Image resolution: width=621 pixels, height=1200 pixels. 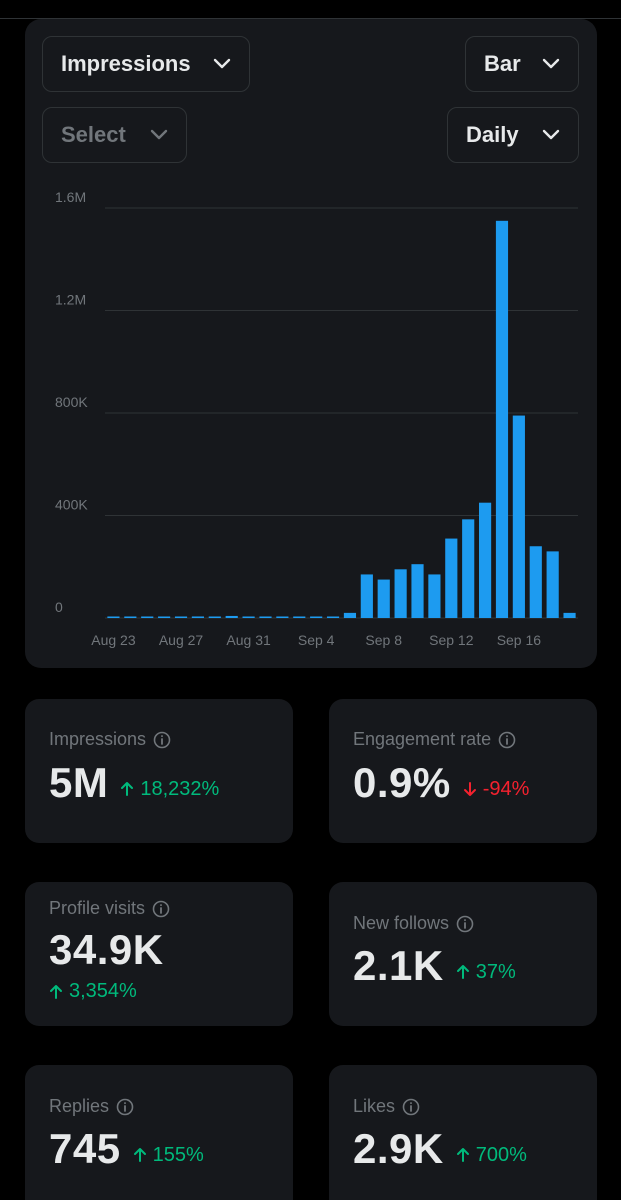 What do you see at coordinates (496, 789) in the screenshot?
I see `stat-delta: -94%` at bounding box center [496, 789].